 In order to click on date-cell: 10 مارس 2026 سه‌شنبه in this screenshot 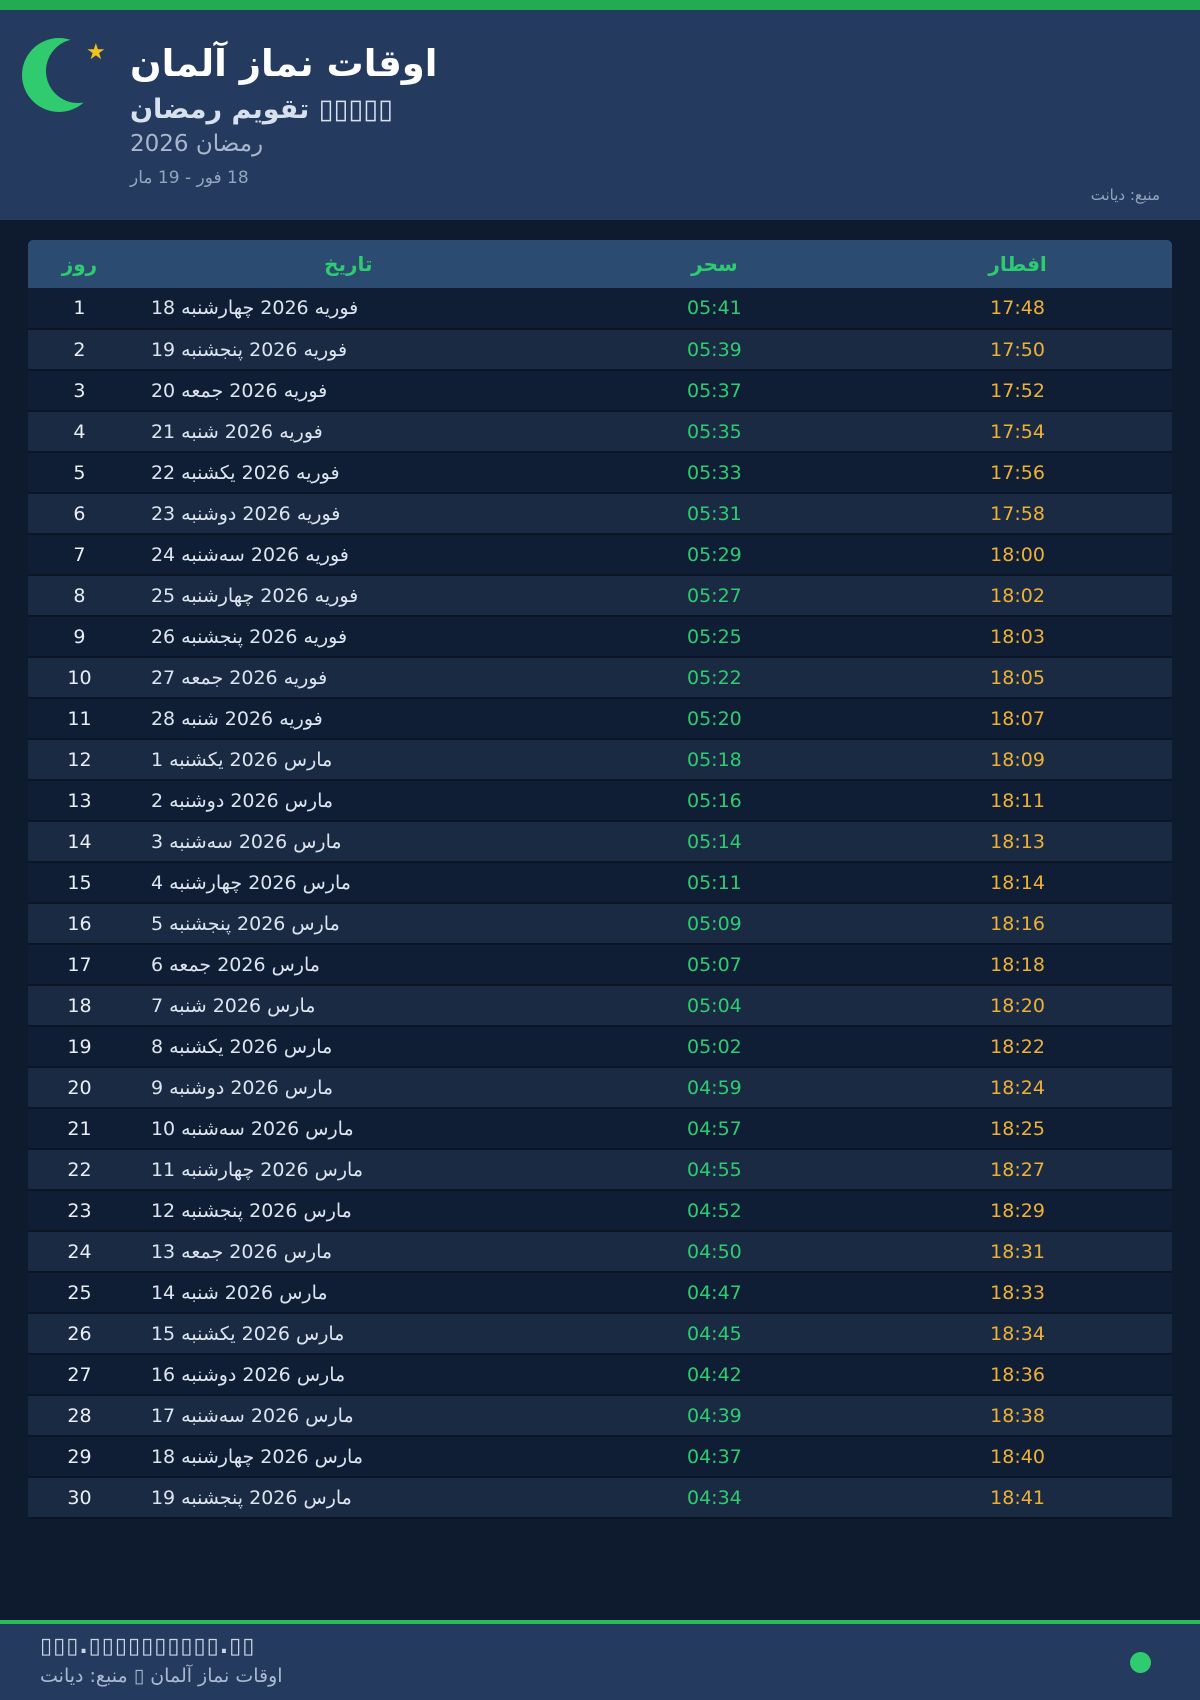, I will do `click(348, 1129)`.